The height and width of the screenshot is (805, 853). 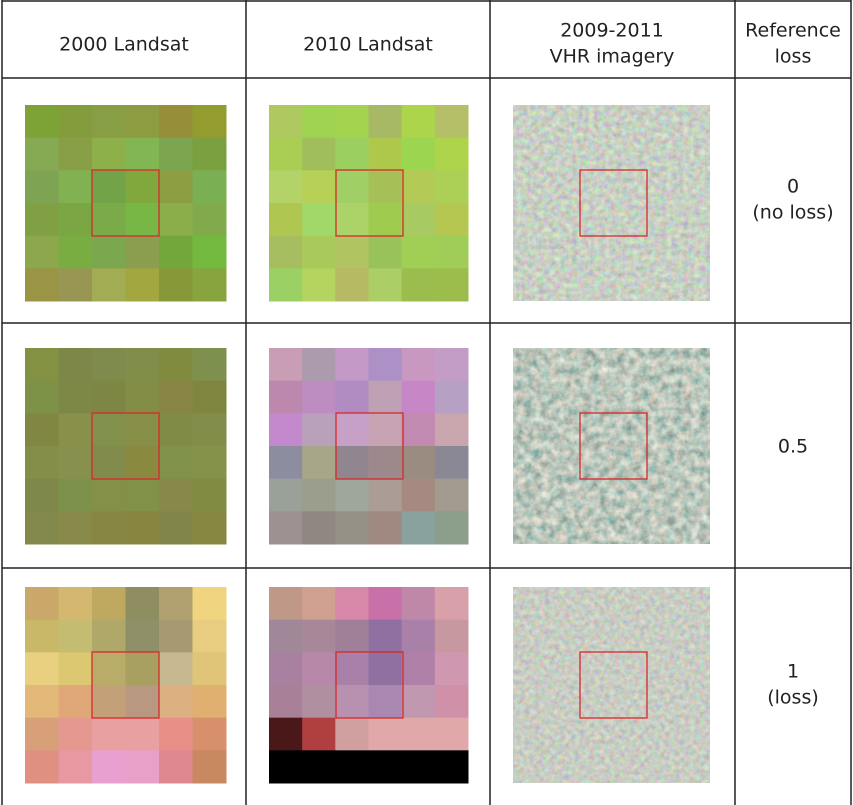 What do you see at coordinates (612, 31) in the screenshot?
I see `header-cell: 2009-2011` at bounding box center [612, 31].